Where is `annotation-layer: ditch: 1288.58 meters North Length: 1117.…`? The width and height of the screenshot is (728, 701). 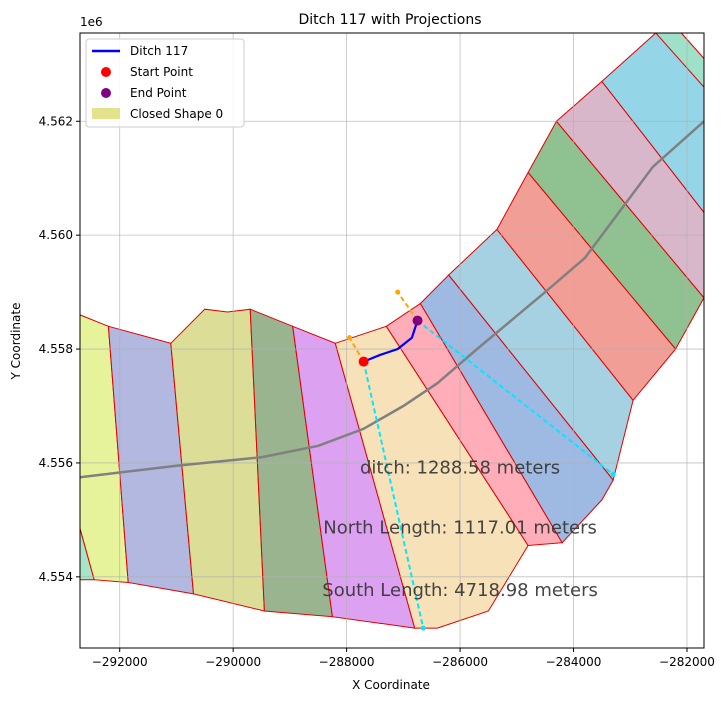
annotation-layer: ditch: 1288.58 meters North Length: 1117.… is located at coordinates (460, 529).